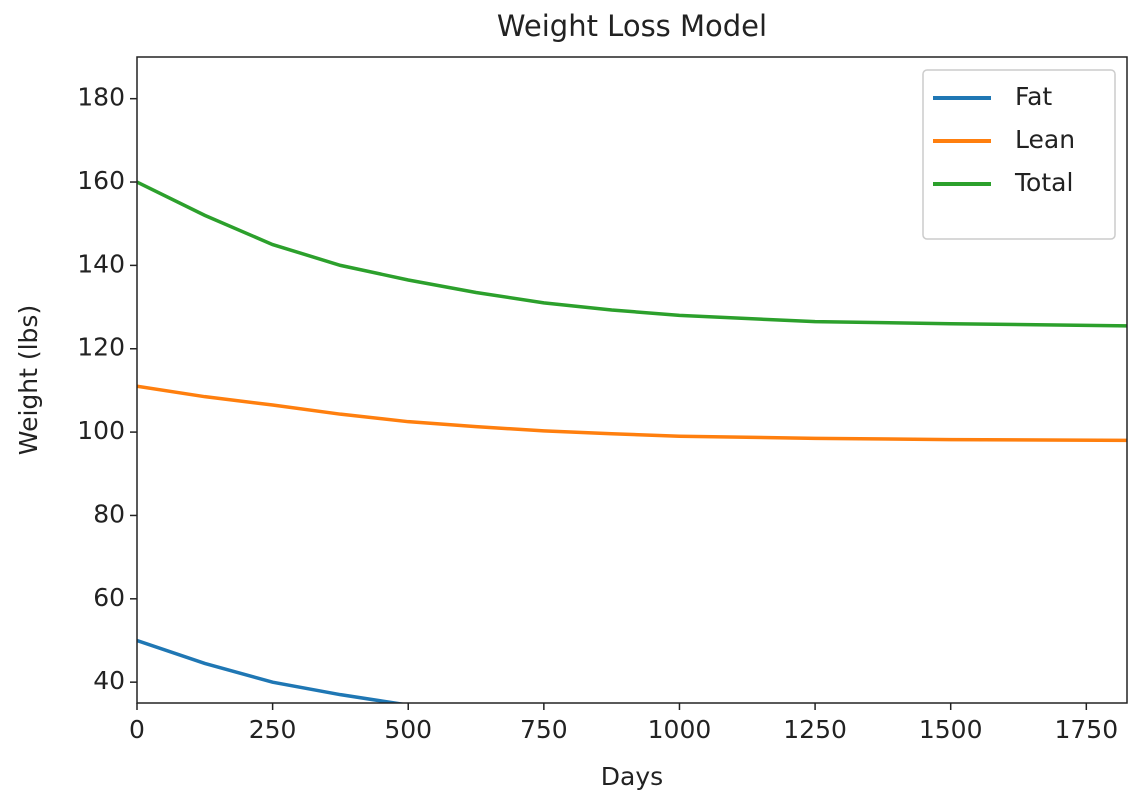  What do you see at coordinates (101, 430) in the screenshot?
I see `y-tick-label: 100` at bounding box center [101, 430].